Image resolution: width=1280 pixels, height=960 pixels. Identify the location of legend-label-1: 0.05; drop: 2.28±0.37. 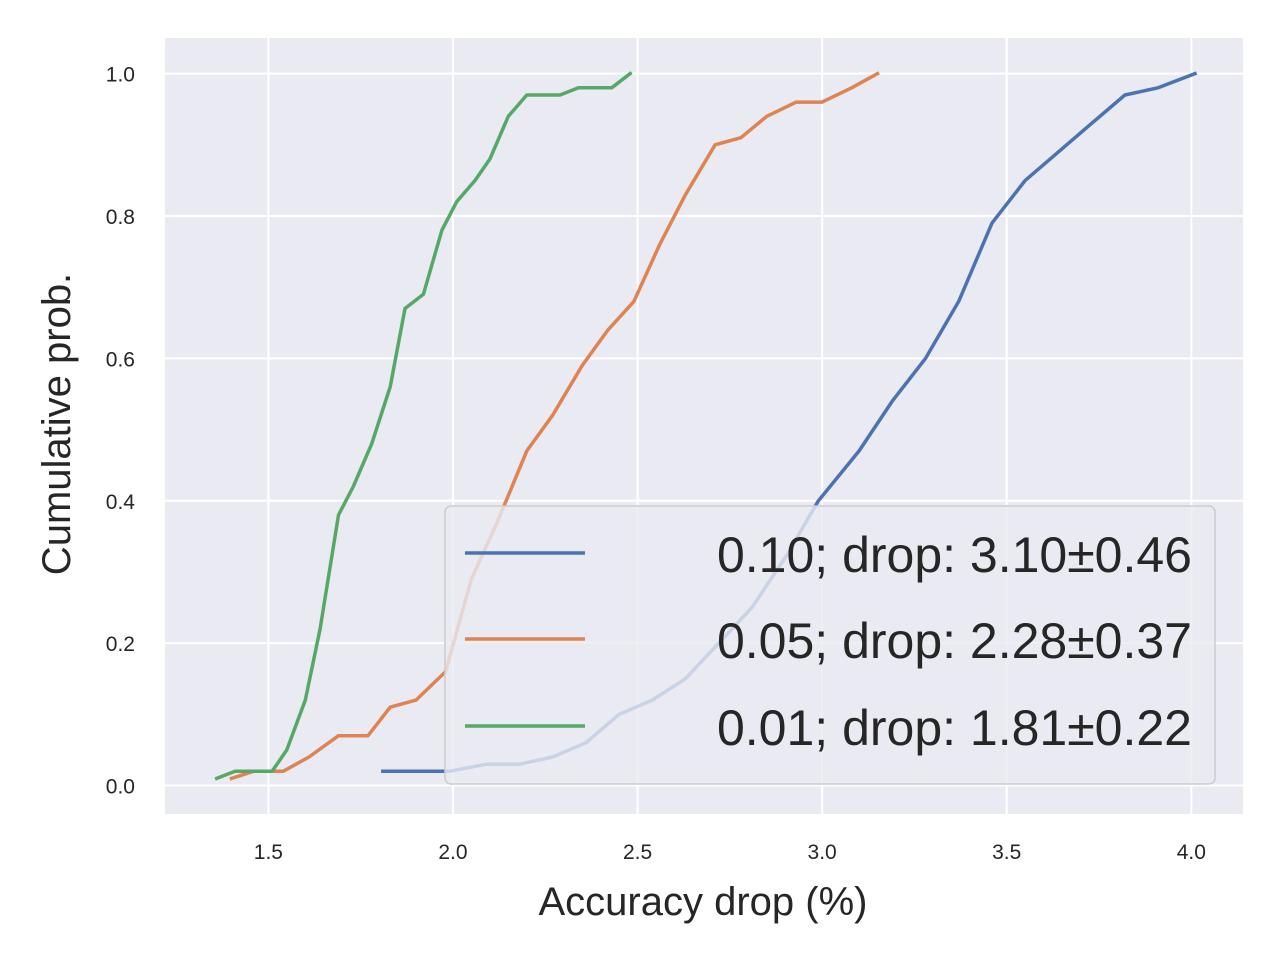
(954, 641).